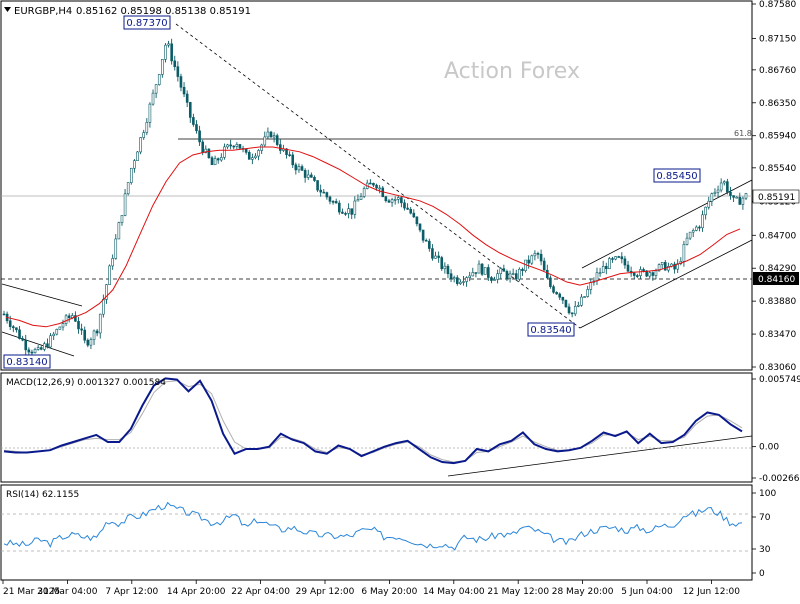 The height and width of the screenshot is (604, 800). I want to click on price-axis-label: 0.84700, so click(777, 236).